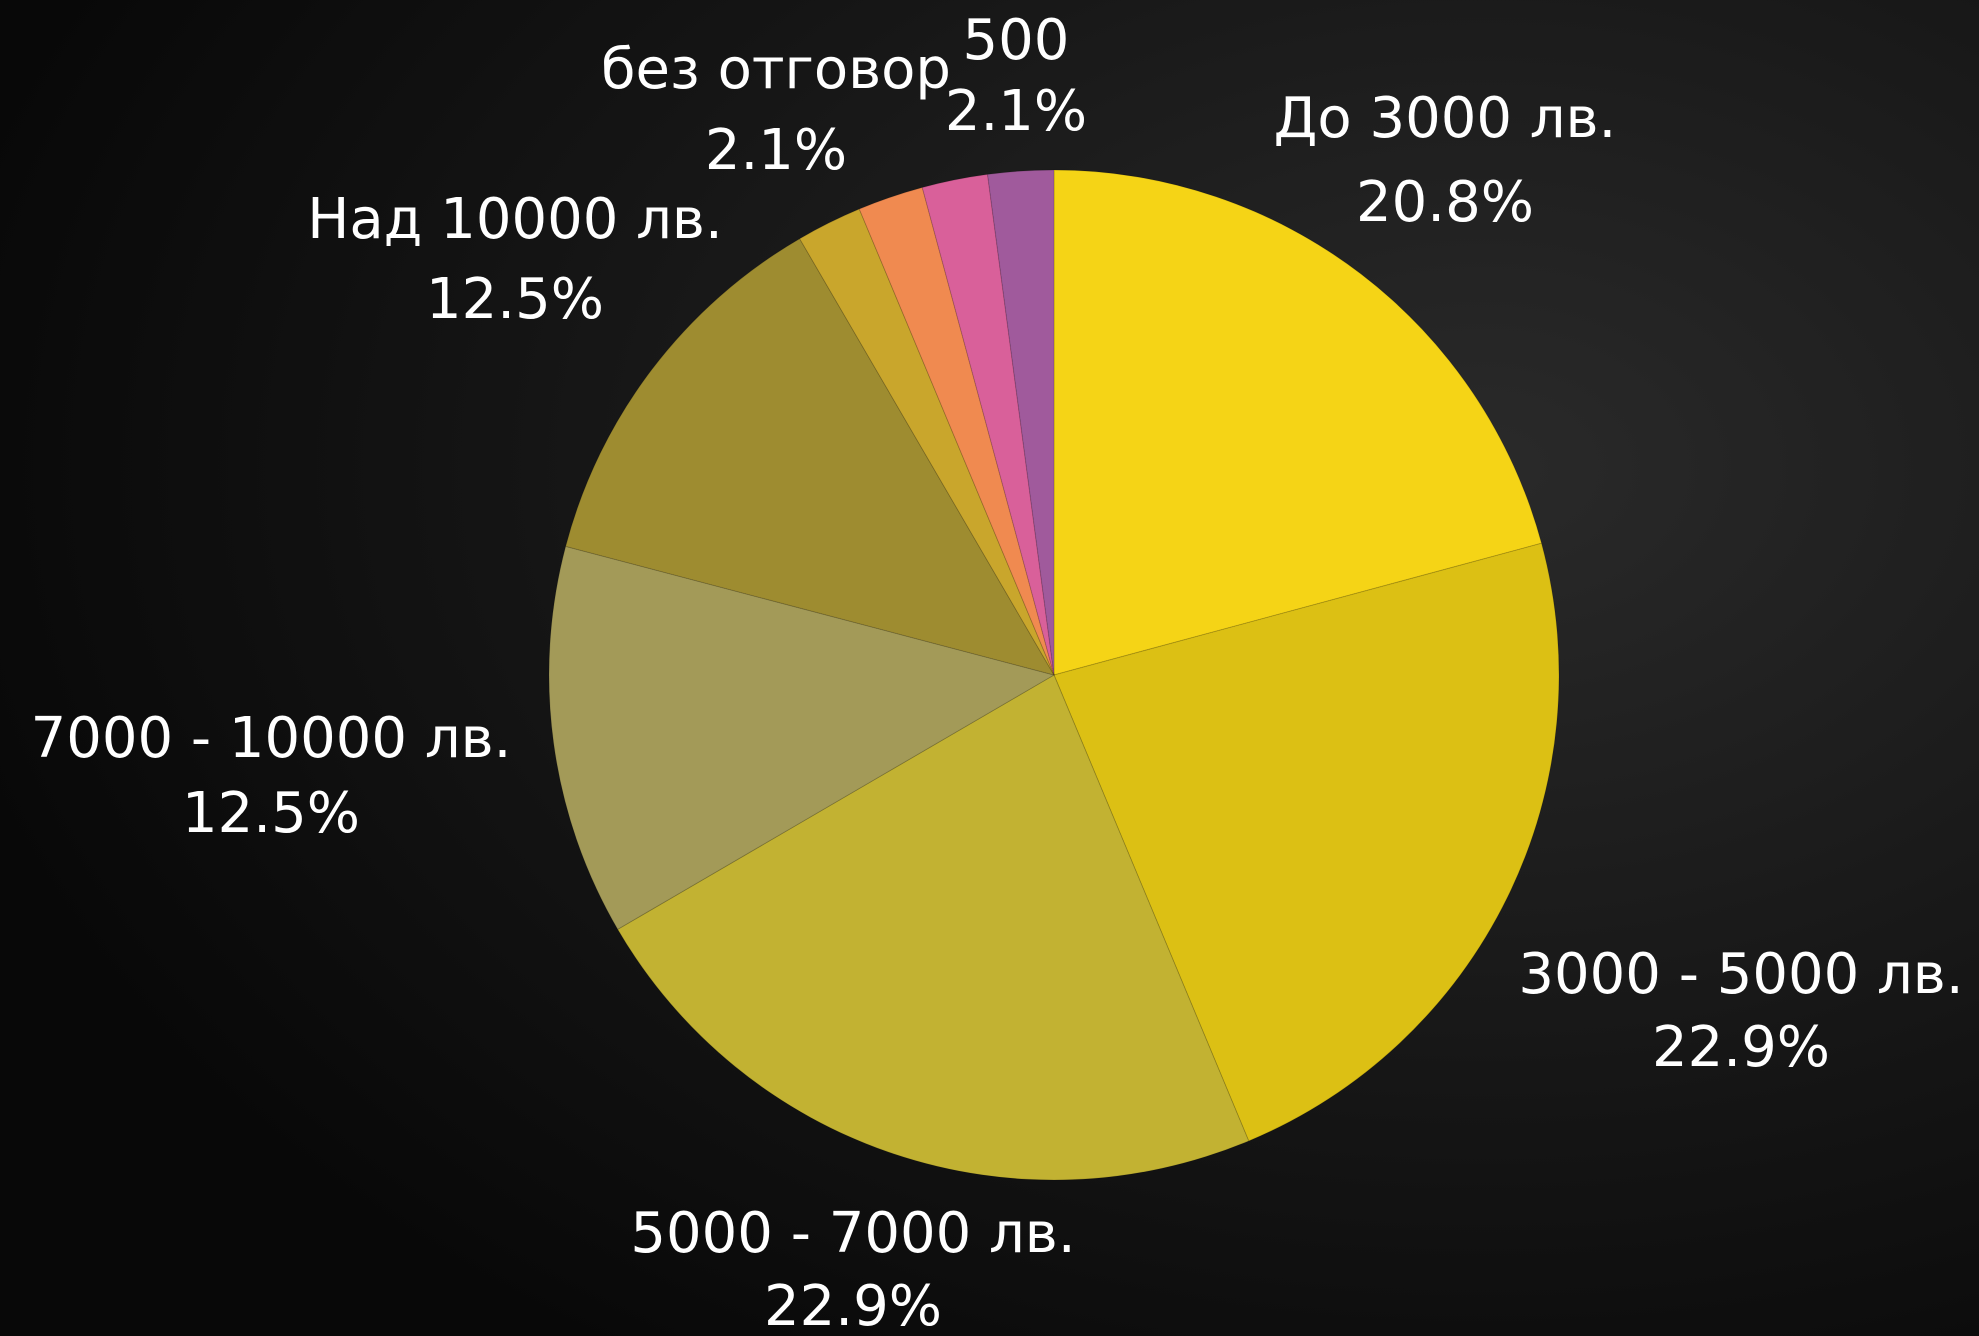 Image resolution: width=1979 pixels, height=1336 pixels. What do you see at coordinates (1016, 40) in the screenshot?
I see `slice-label: 500` at bounding box center [1016, 40].